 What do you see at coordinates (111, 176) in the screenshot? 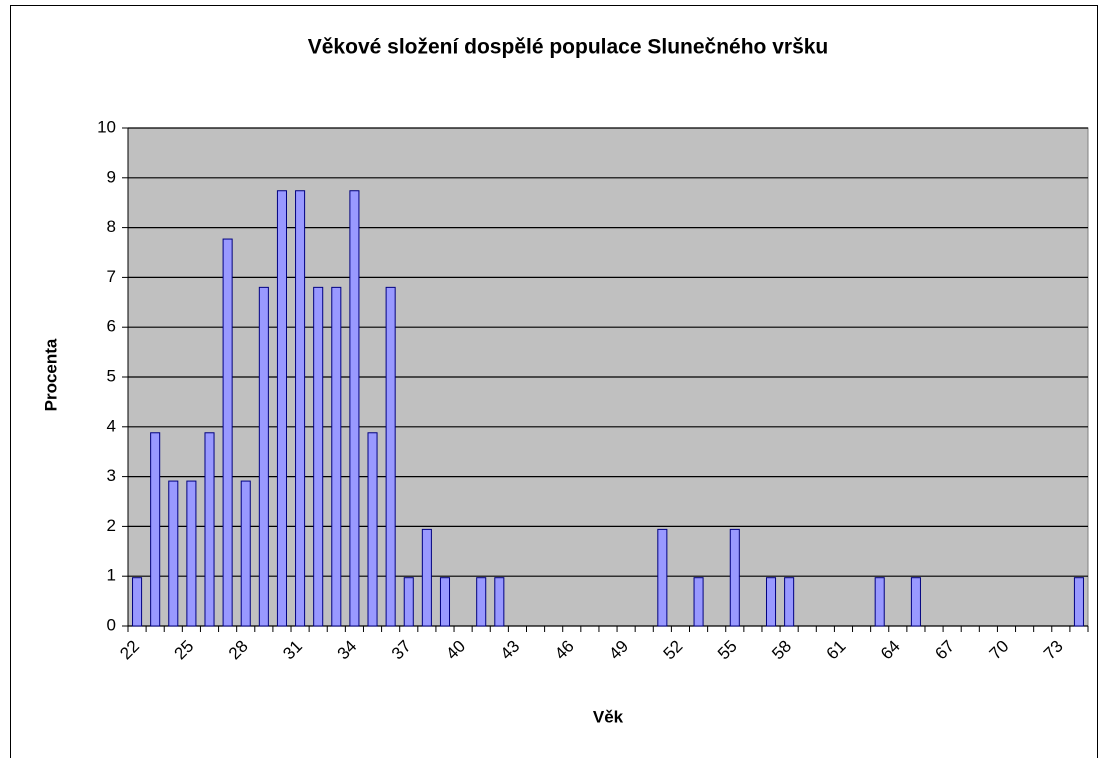
I see `y-tick-label: 9` at bounding box center [111, 176].